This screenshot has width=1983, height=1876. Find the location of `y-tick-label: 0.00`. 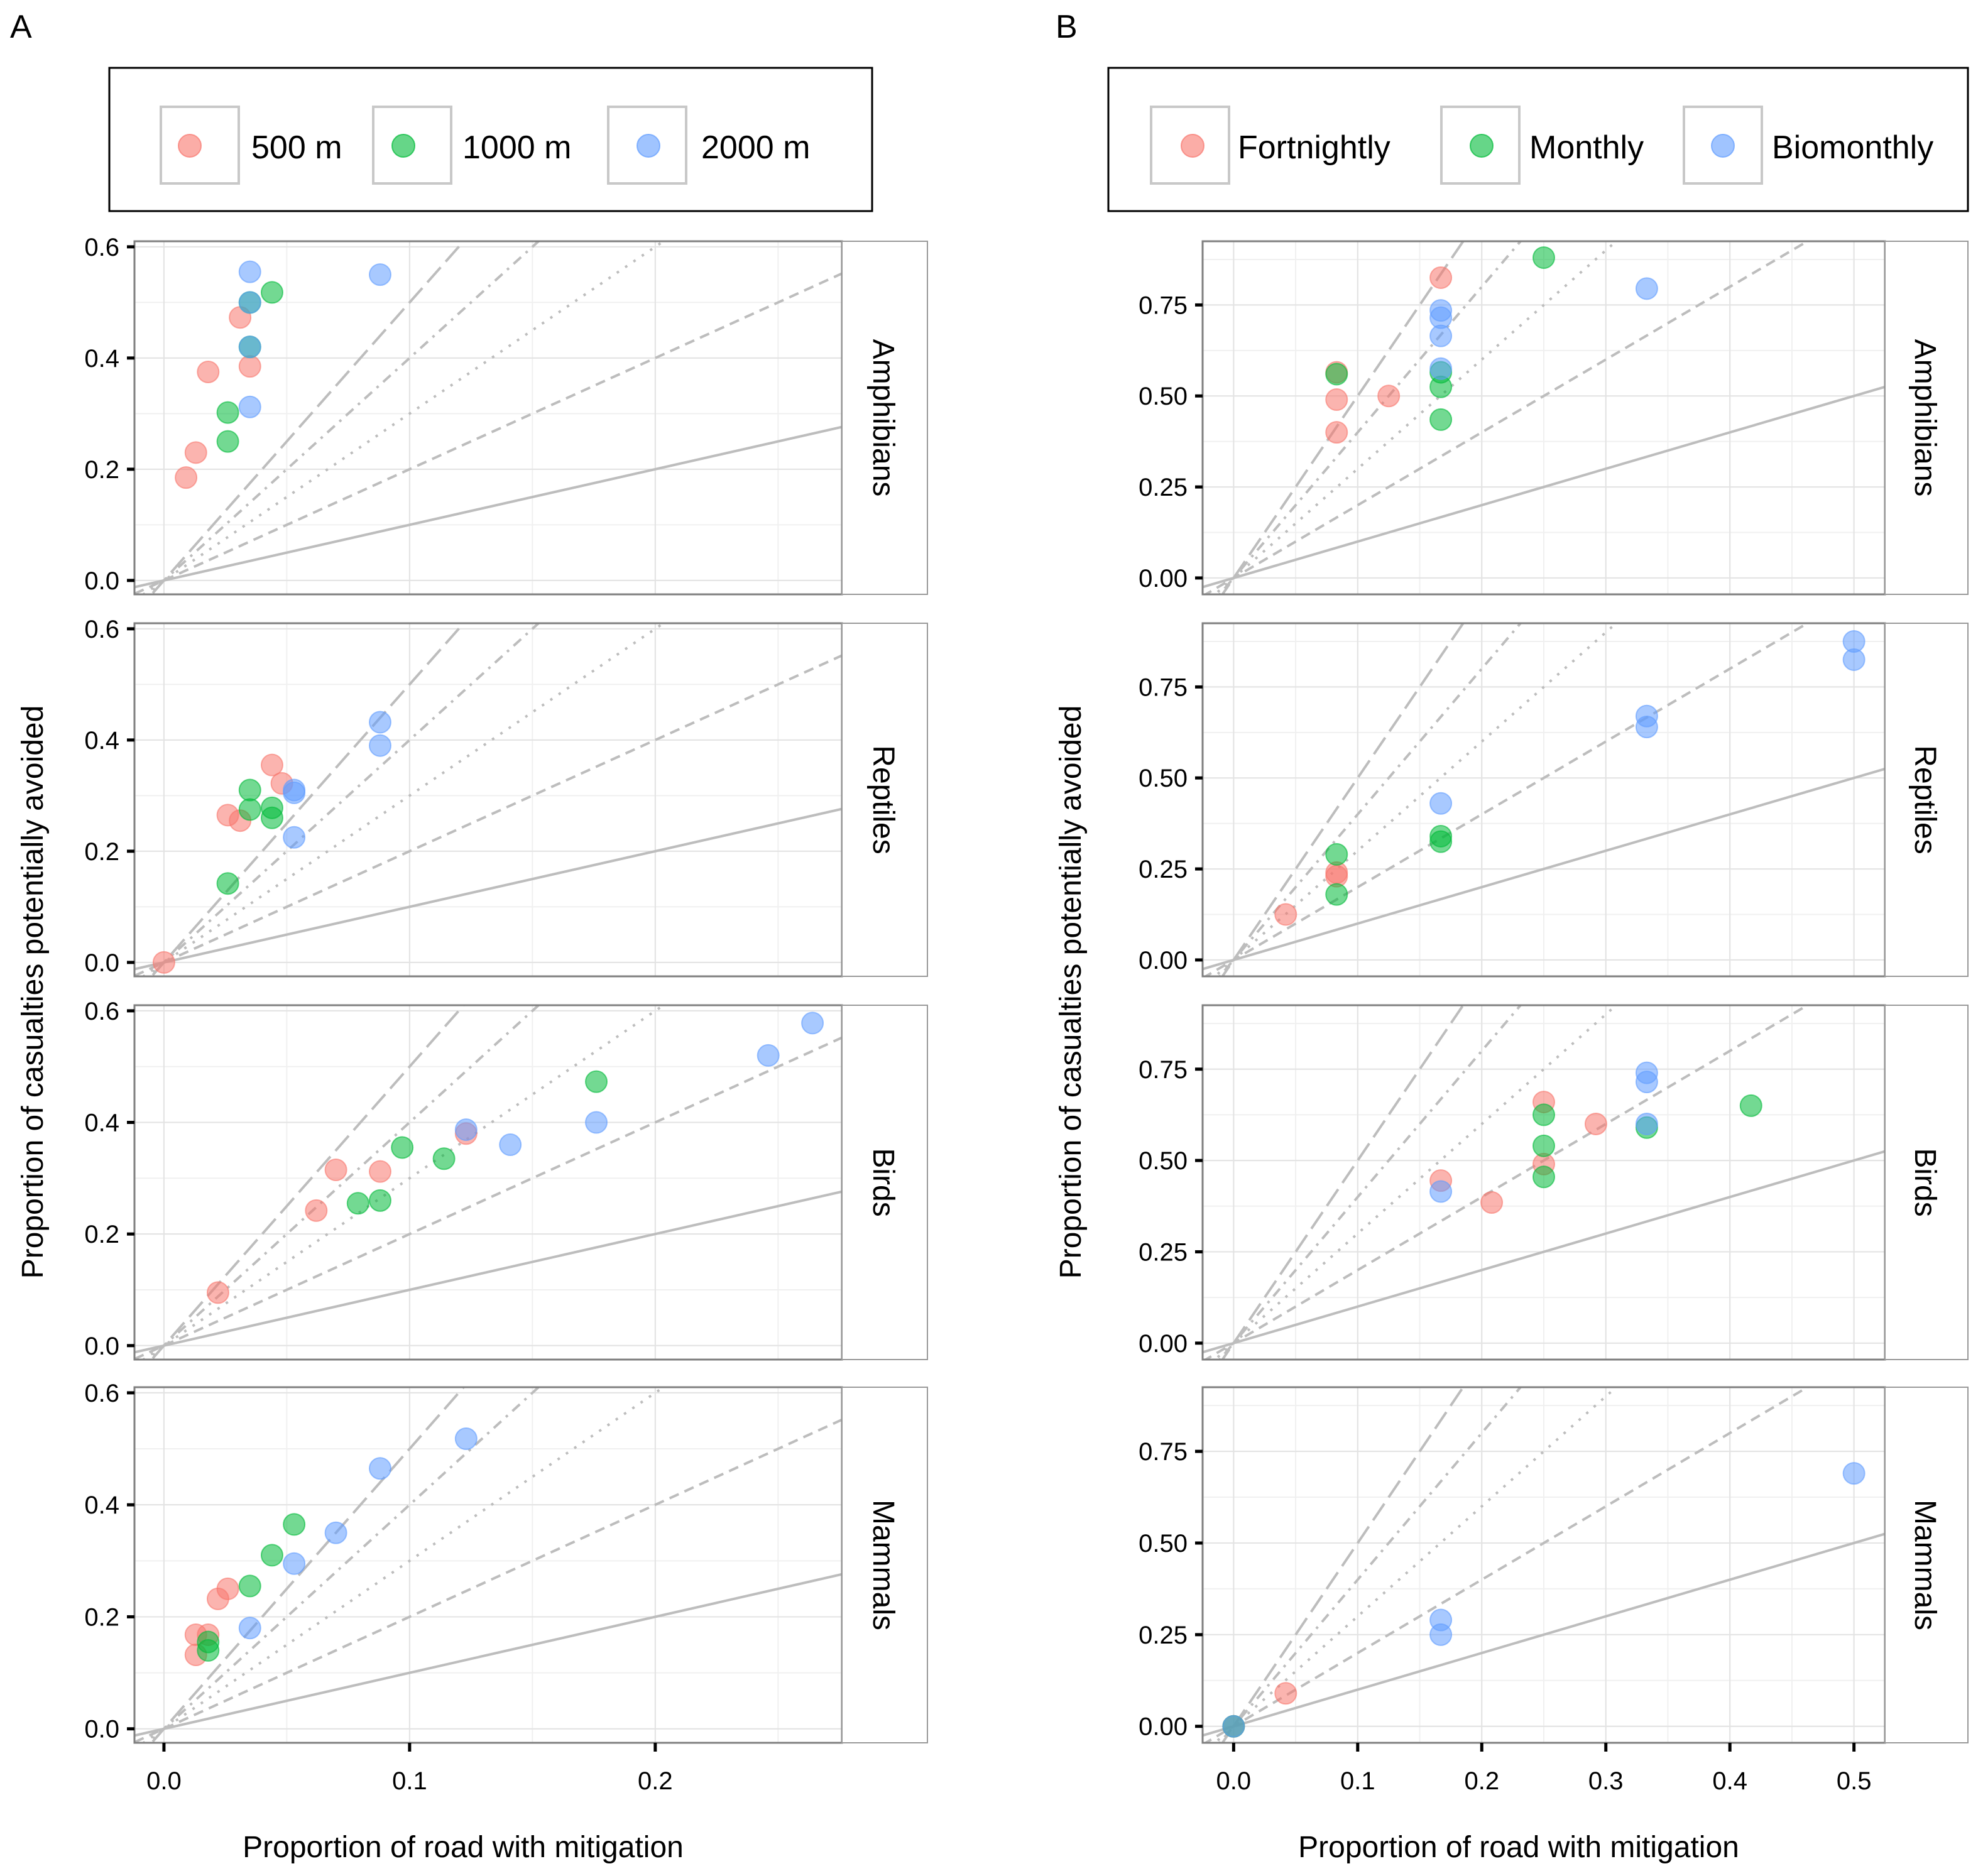

y-tick-label: 0.00 is located at coordinates (1163, 1344).